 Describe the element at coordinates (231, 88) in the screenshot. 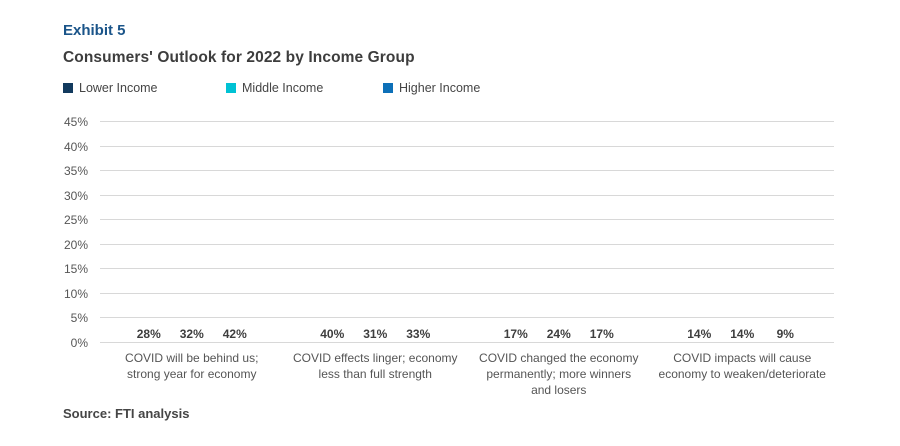

I see `legend-swatch-middle-income` at that location.